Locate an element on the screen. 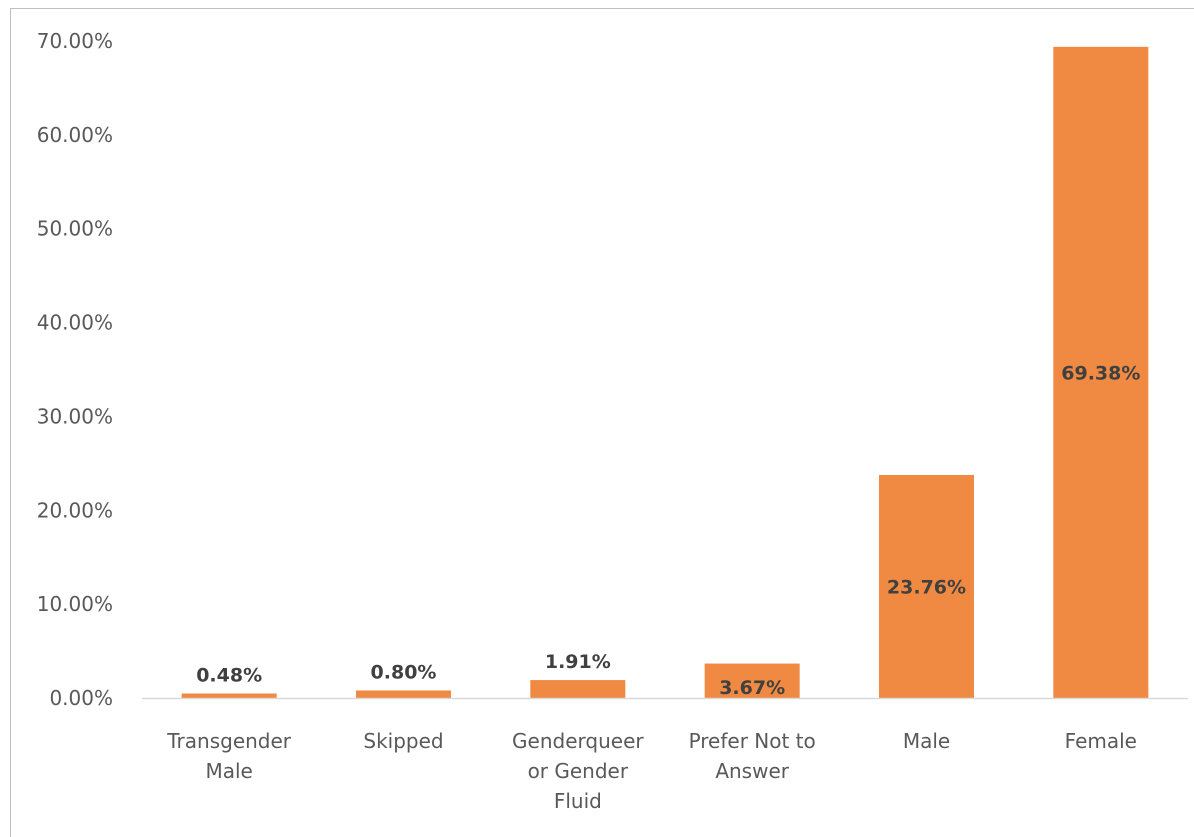 The height and width of the screenshot is (837, 1194). x-category-label-line: Answer is located at coordinates (752, 771).